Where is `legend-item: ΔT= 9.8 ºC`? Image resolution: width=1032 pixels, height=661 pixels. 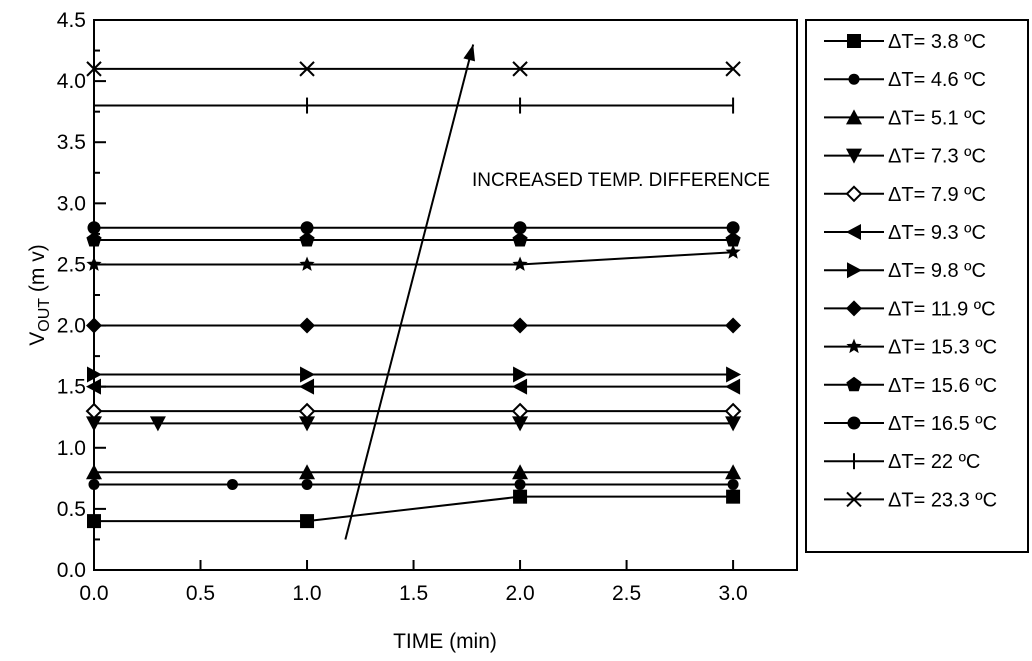 legend-item: ΔT= 9.8 ºC is located at coordinates (905, 271).